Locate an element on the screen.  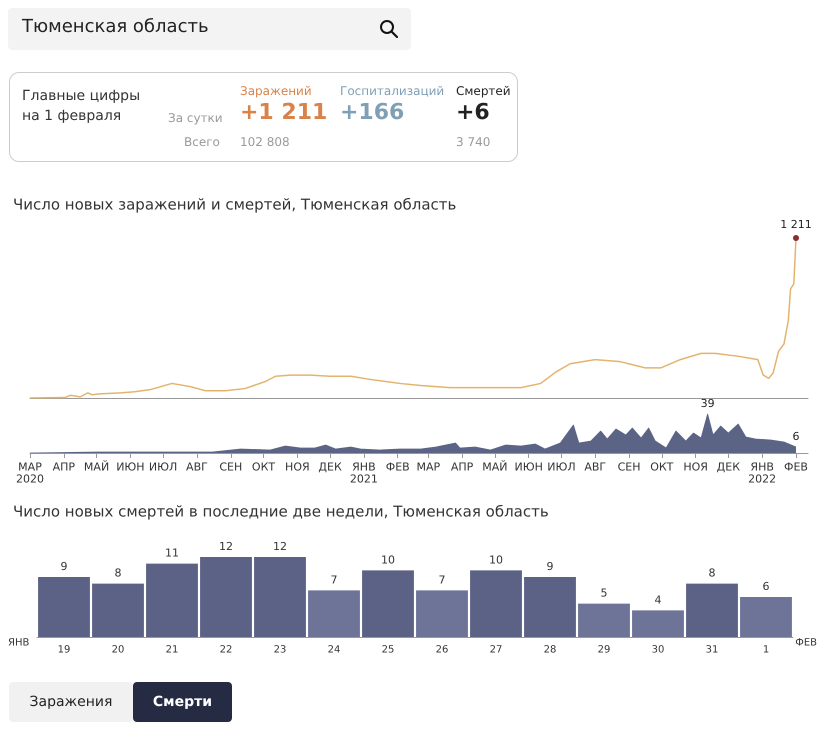
x-tick-label: 24 is located at coordinates (334, 650).